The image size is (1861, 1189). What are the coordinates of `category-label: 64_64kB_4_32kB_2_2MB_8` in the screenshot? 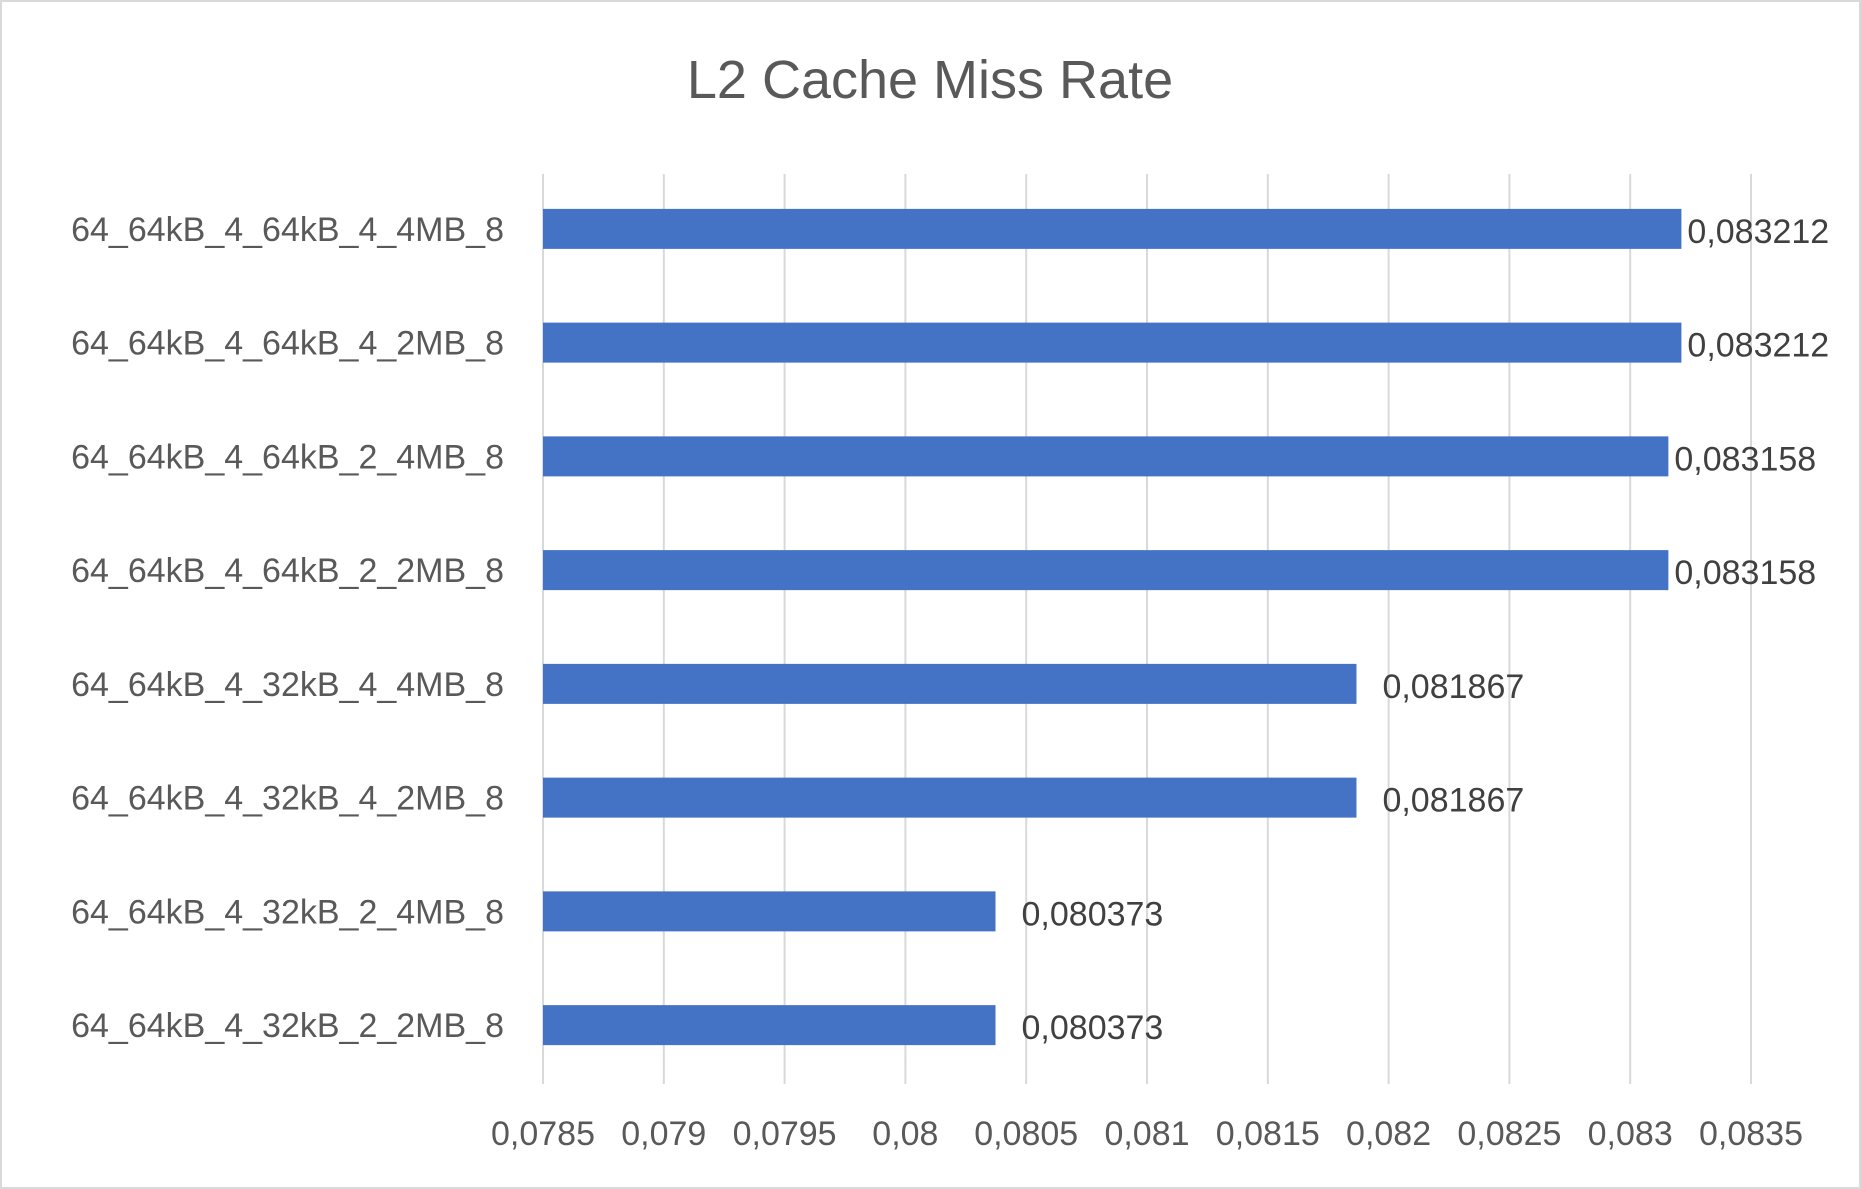 It's located at (287, 1026).